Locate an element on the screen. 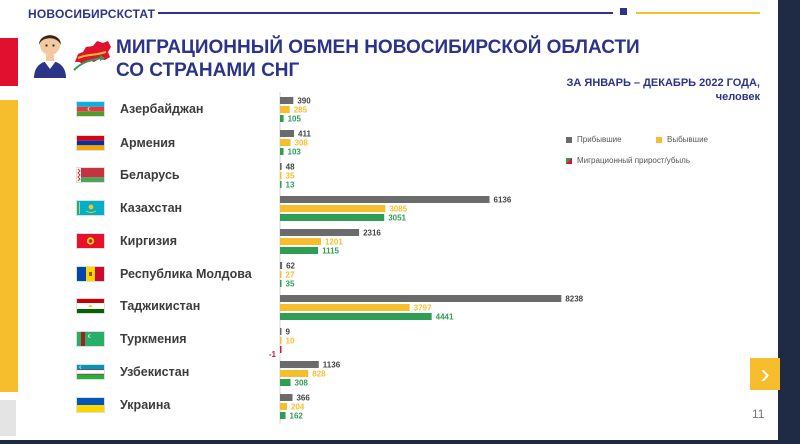 This screenshot has width=800, height=444. moldova-flag-icon is located at coordinates (90, 274).